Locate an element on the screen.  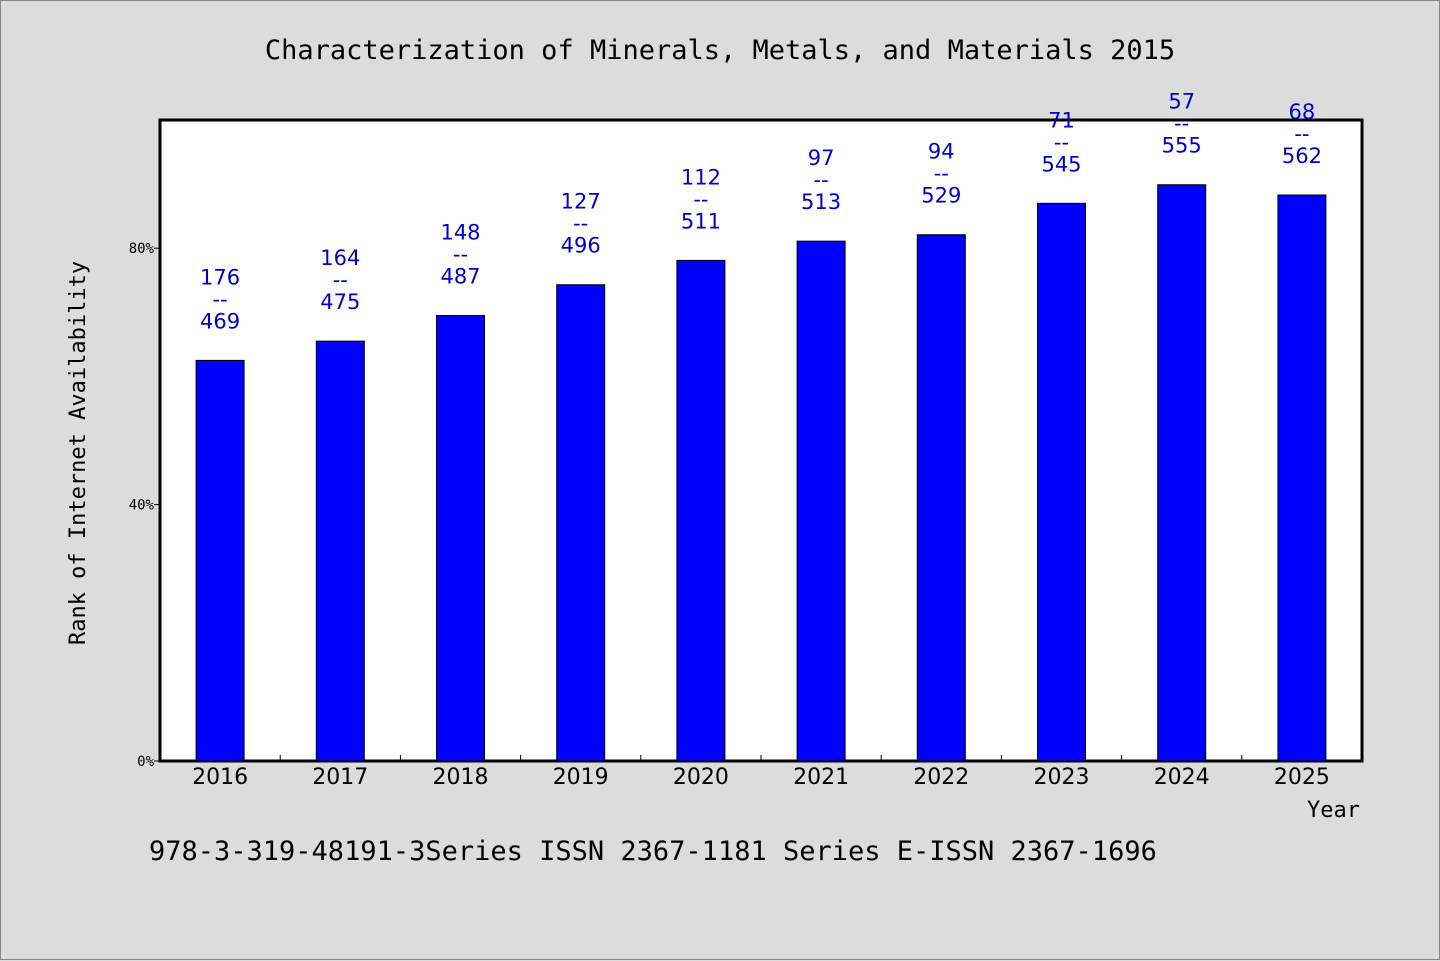
bar-label-total: 555 is located at coordinates (1182, 146).